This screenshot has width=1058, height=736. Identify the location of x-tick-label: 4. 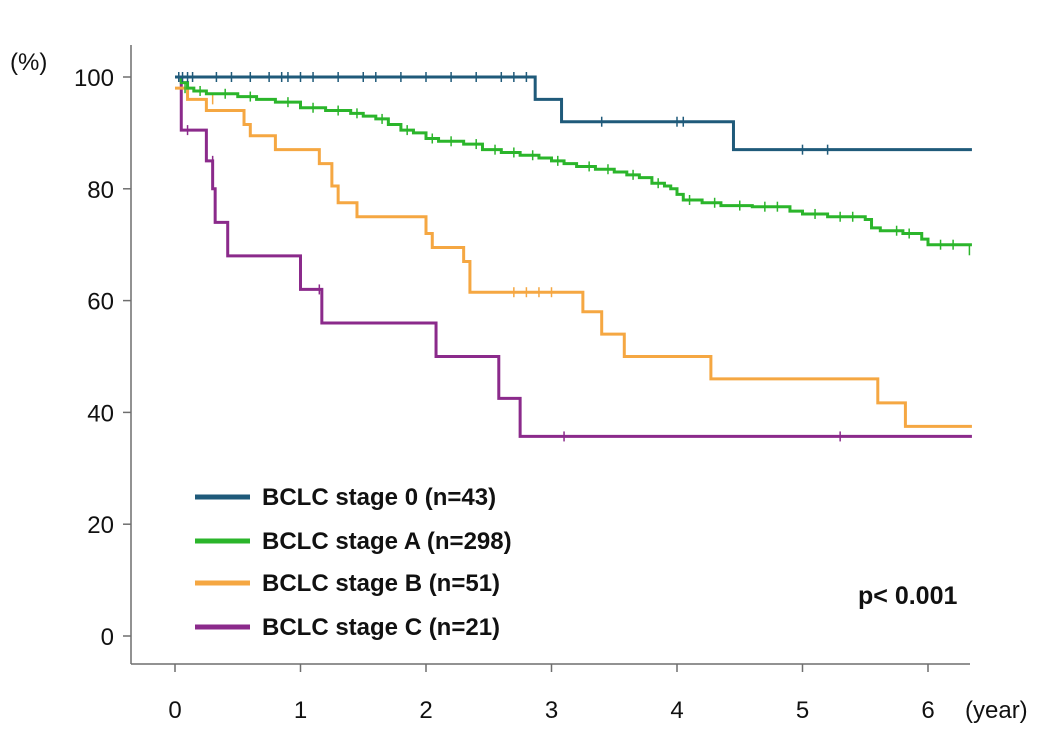
(676, 710).